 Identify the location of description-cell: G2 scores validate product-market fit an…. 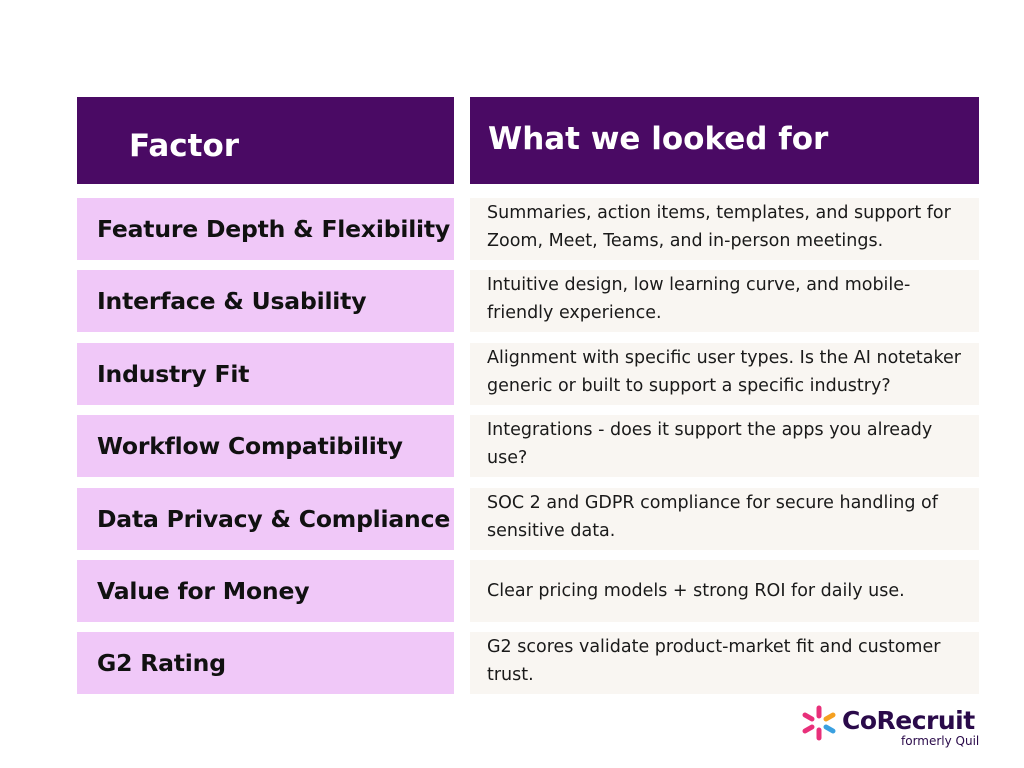
(724, 663).